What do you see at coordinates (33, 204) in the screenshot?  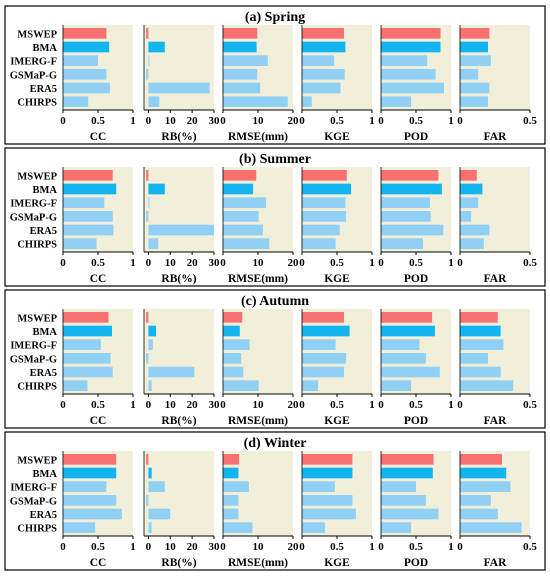 I see `product-label: IMERG-F` at bounding box center [33, 204].